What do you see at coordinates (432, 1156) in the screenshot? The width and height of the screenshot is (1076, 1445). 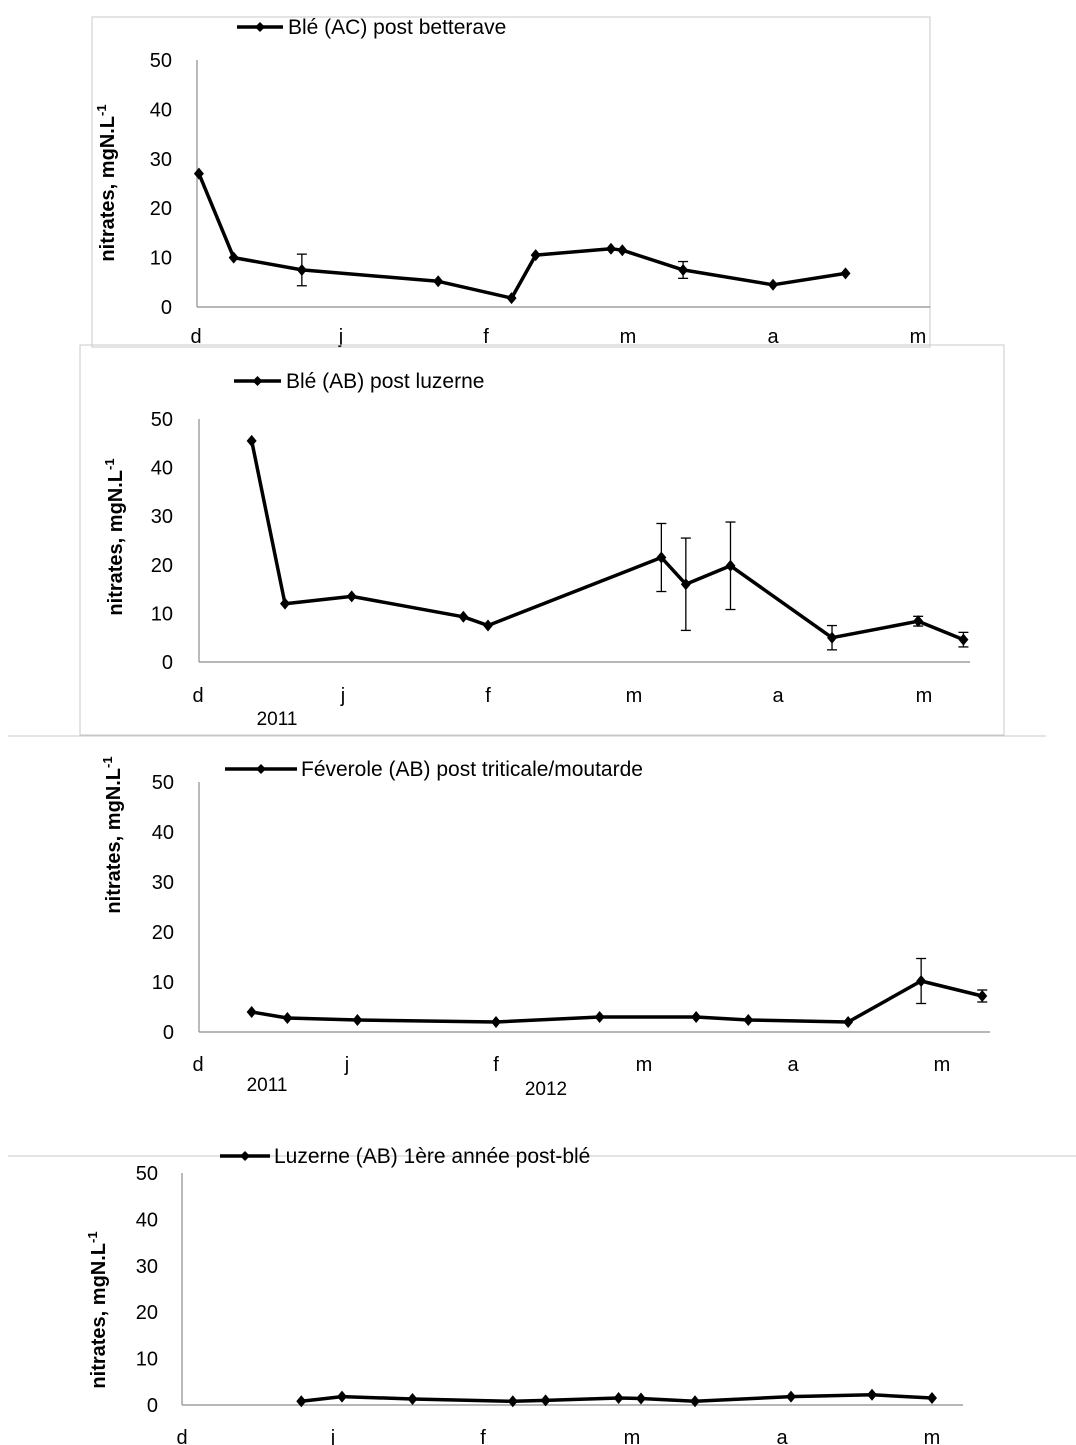 I see `legend-label: Luzerne (AB) 1ère année post-blé` at bounding box center [432, 1156].